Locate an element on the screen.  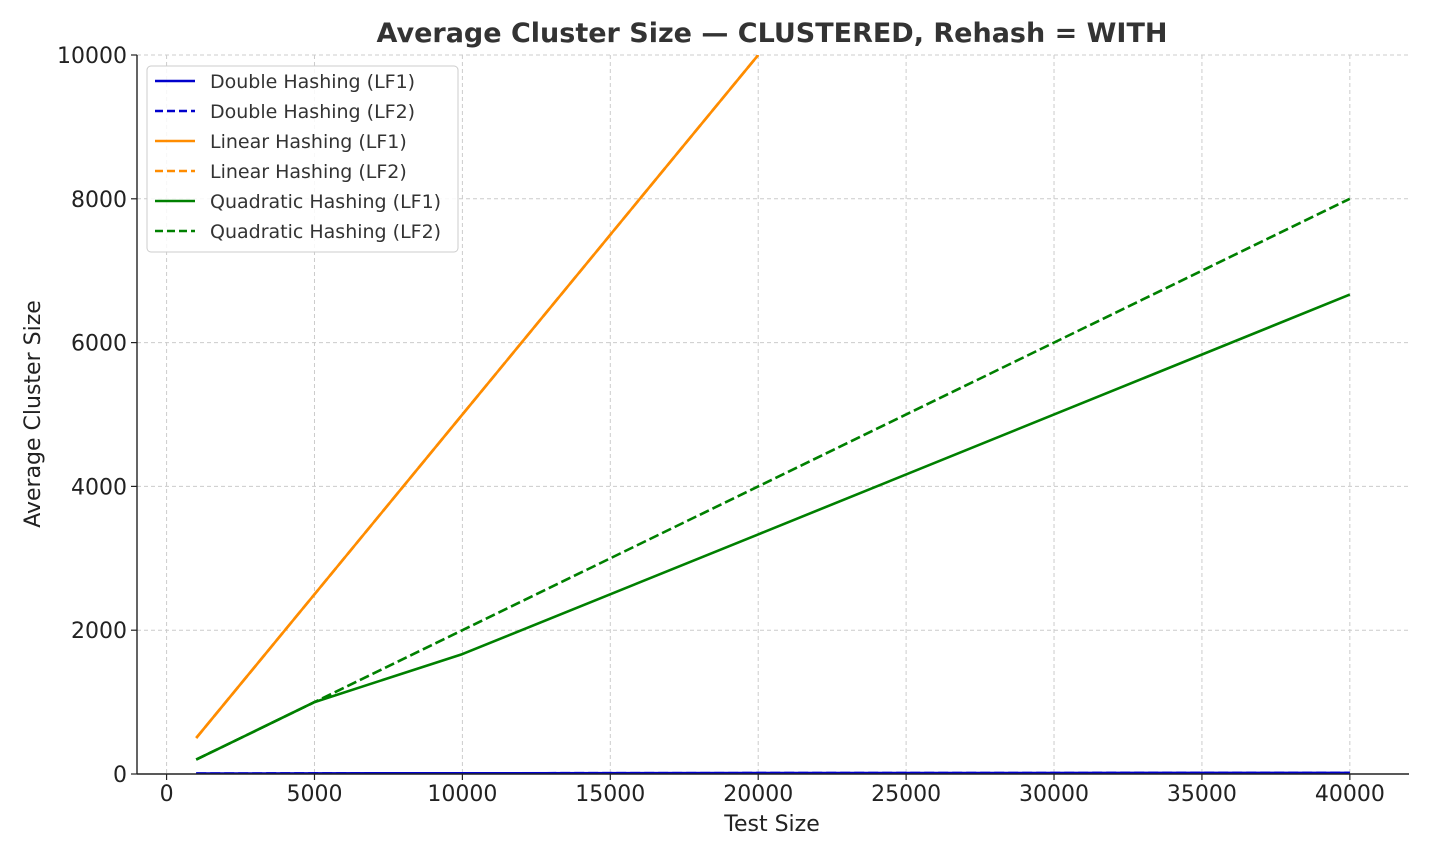
x-tick-label: 10000 is located at coordinates (462, 794).